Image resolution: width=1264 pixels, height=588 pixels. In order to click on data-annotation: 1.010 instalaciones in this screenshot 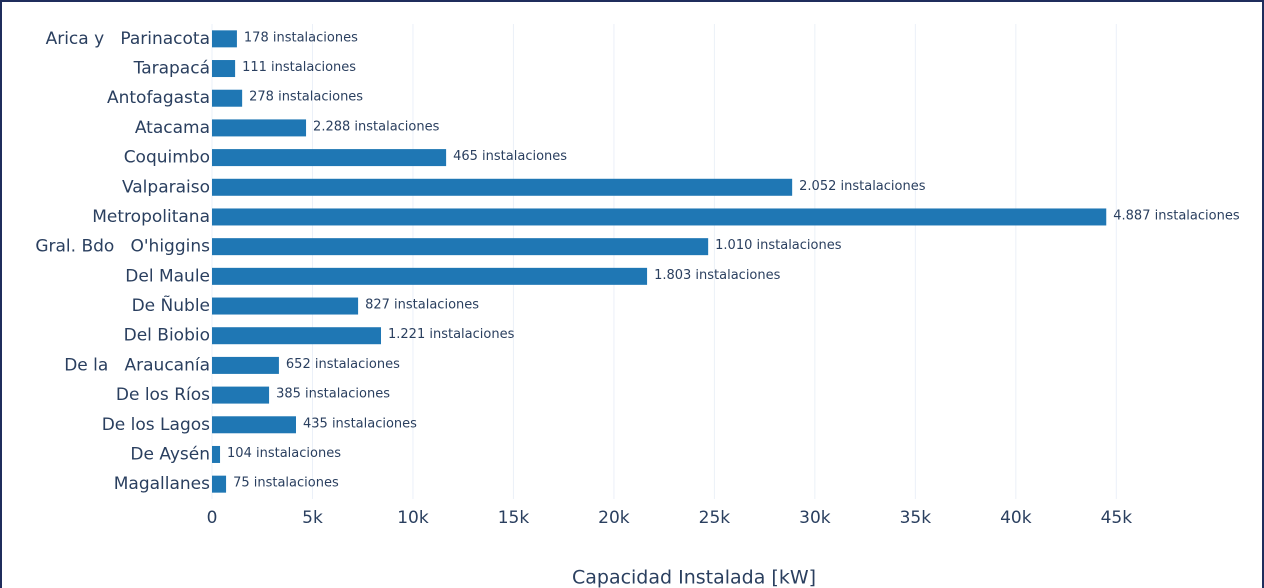, I will do `click(778, 245)`.